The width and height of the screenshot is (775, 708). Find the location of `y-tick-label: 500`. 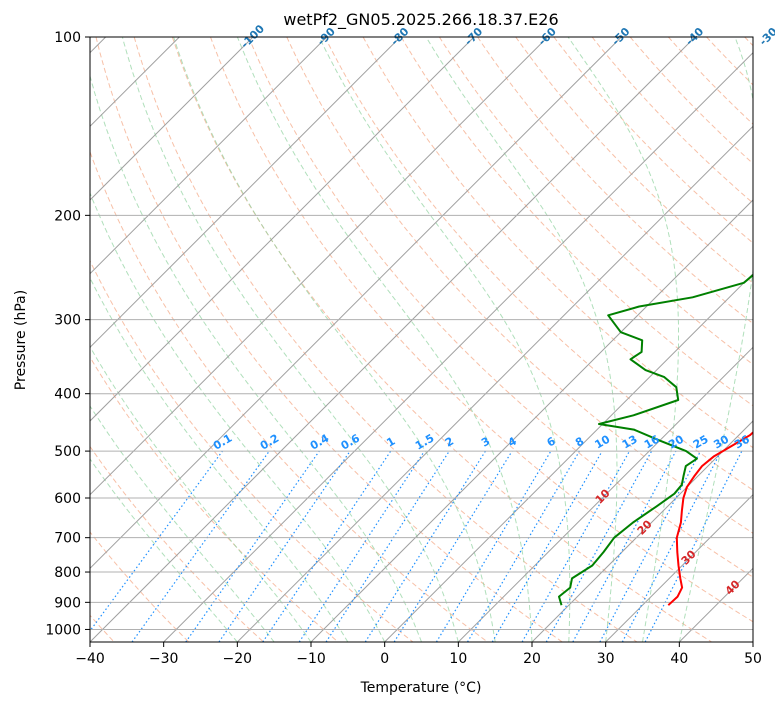

y-tick-label: 500 is located at coordinates (67, 452).